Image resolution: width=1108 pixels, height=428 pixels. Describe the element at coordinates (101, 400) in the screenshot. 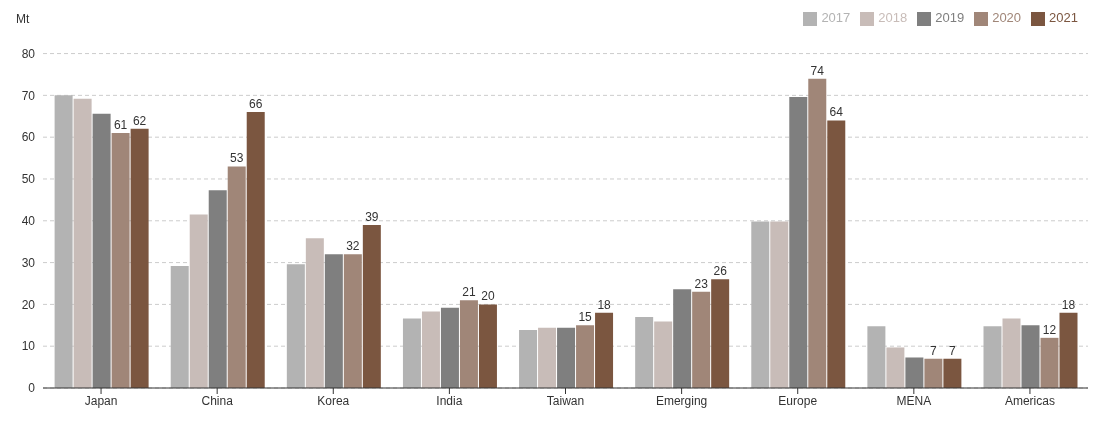

I see `x-tick-label: Japan` at that location.